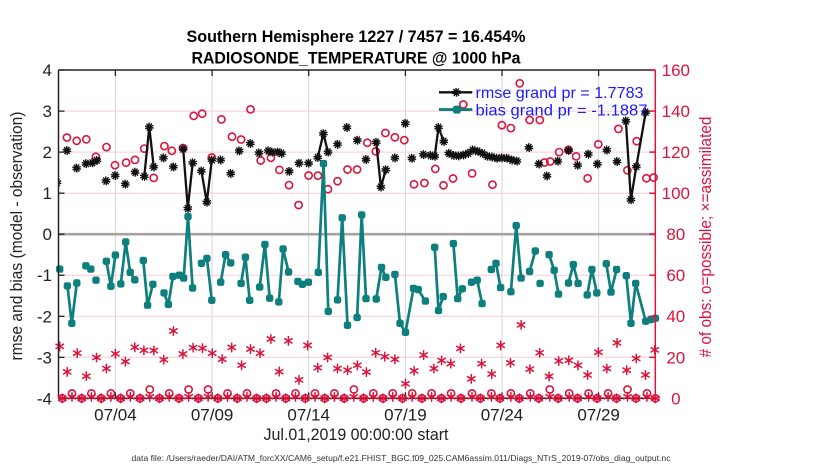  I want to click on svg-text: 120, so click(676, 152).